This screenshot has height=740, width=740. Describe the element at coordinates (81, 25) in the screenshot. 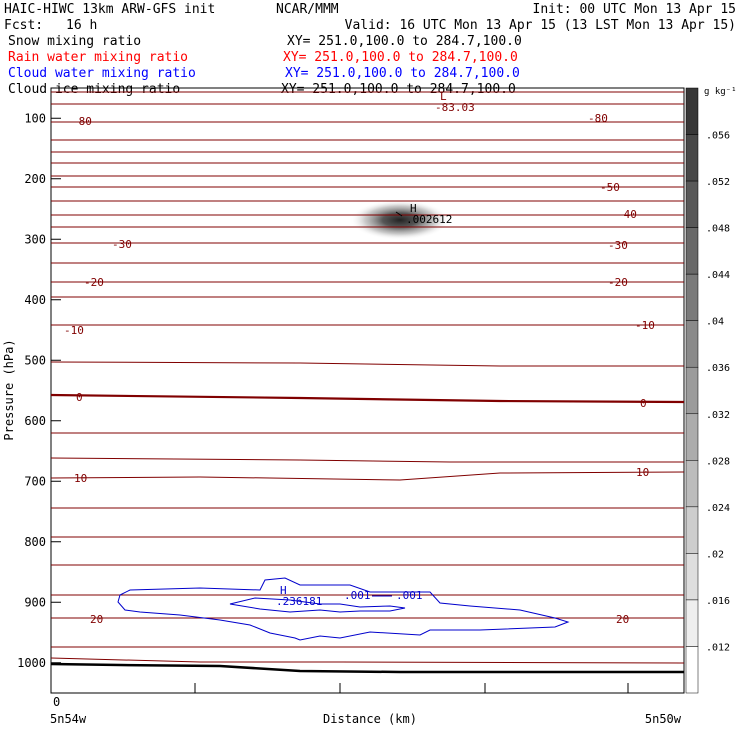

I see `forecast-hour: 16 h` at that location.